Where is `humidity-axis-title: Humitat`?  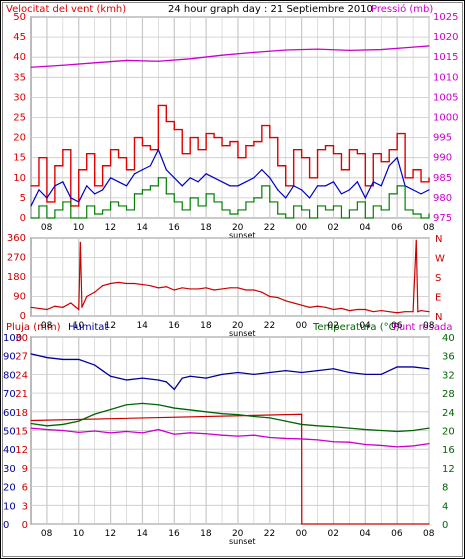
humidity-axis-title: Humitat is located at coordinates (88, 327).